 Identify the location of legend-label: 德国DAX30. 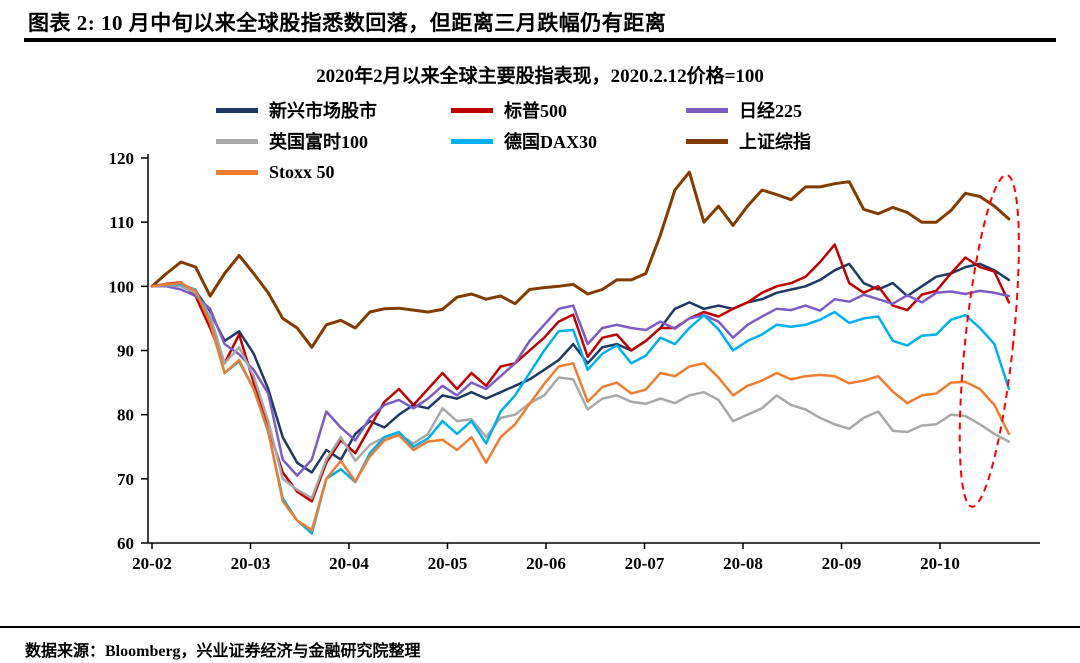
(550, 142).